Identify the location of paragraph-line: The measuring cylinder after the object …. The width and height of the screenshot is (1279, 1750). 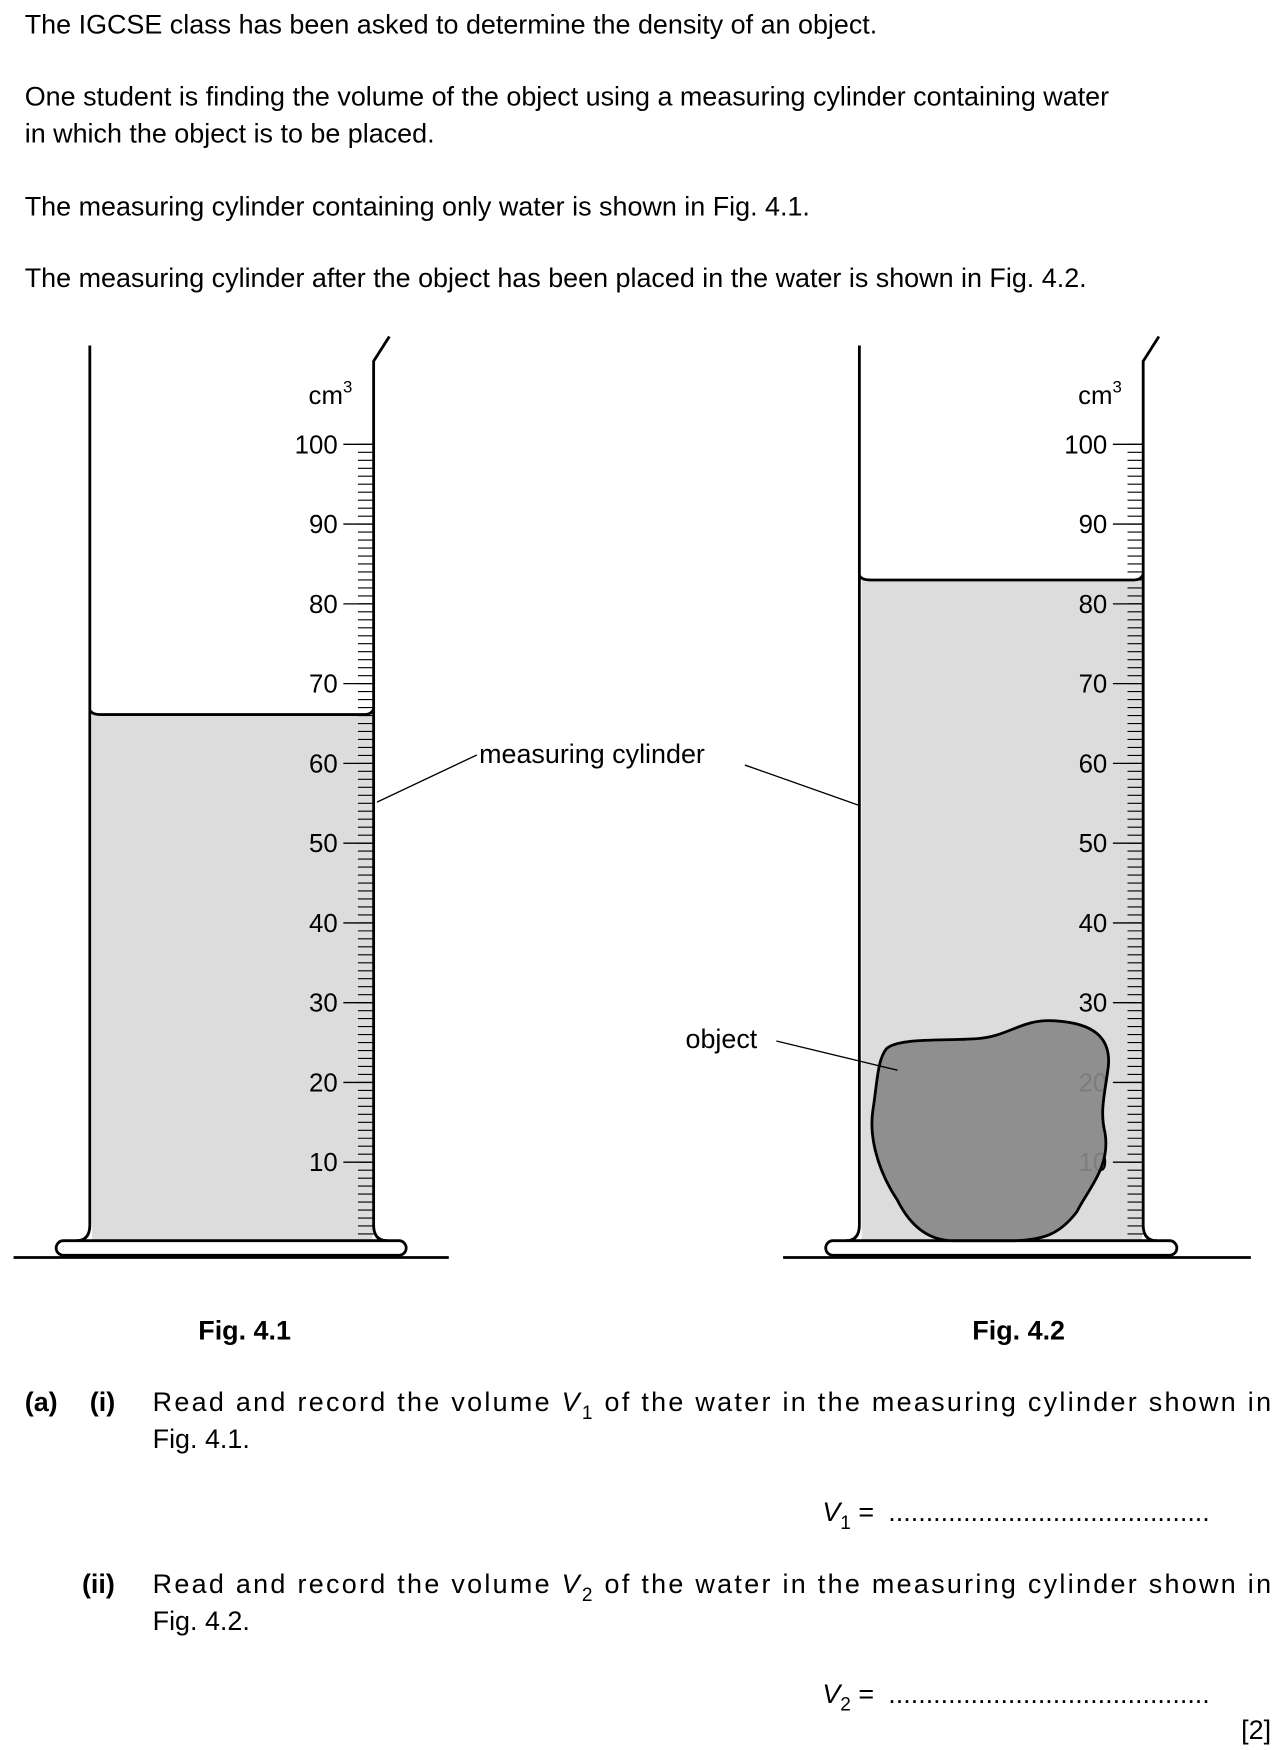
(556, 278).